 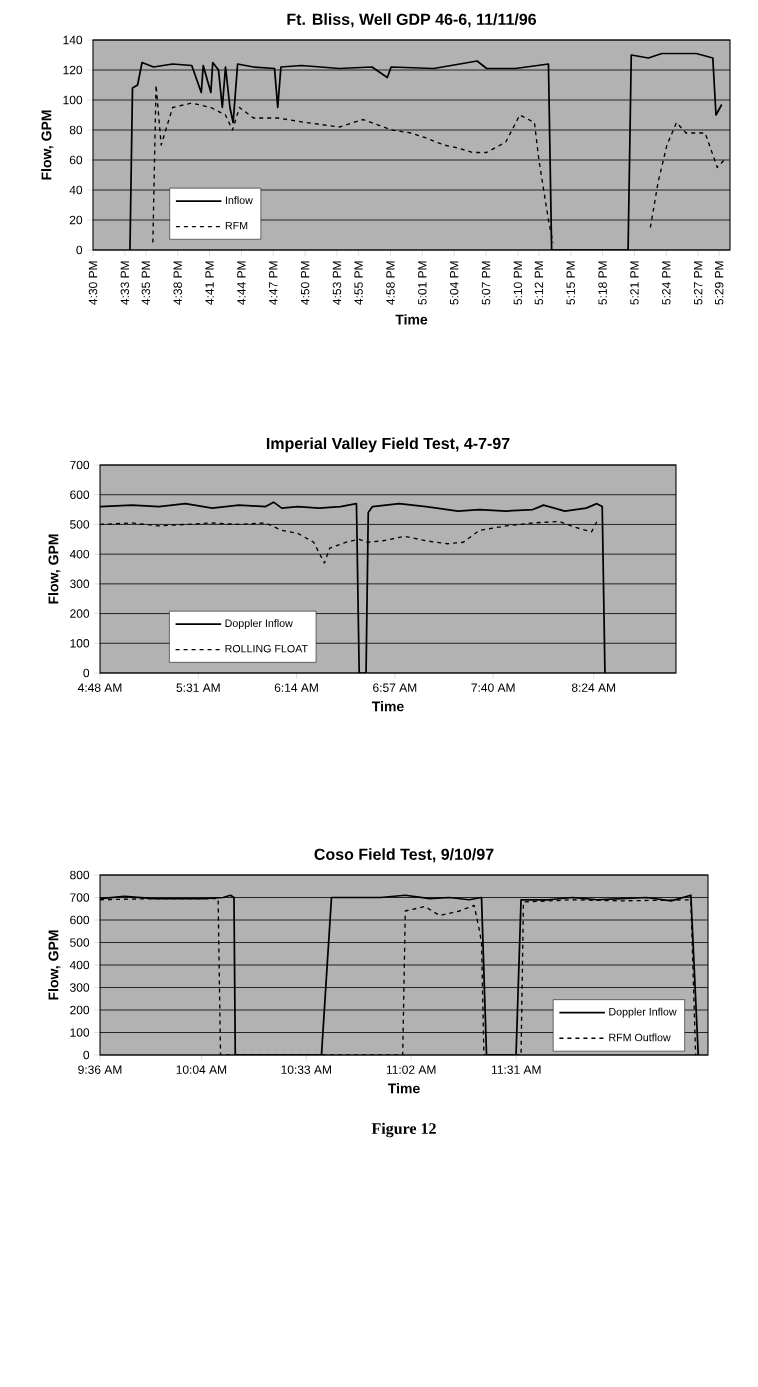 I want to click on x-tick-label: 5:29 PM, so click(x=719, y=283).